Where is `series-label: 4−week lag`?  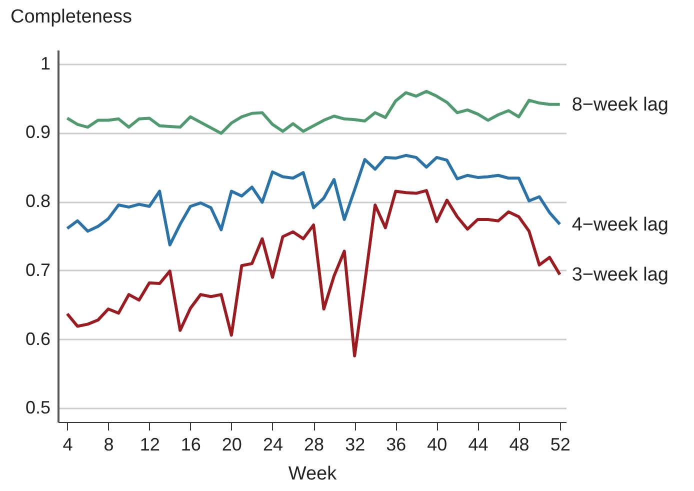
series-label: 4−week lag is located at coordinates (620, 225).